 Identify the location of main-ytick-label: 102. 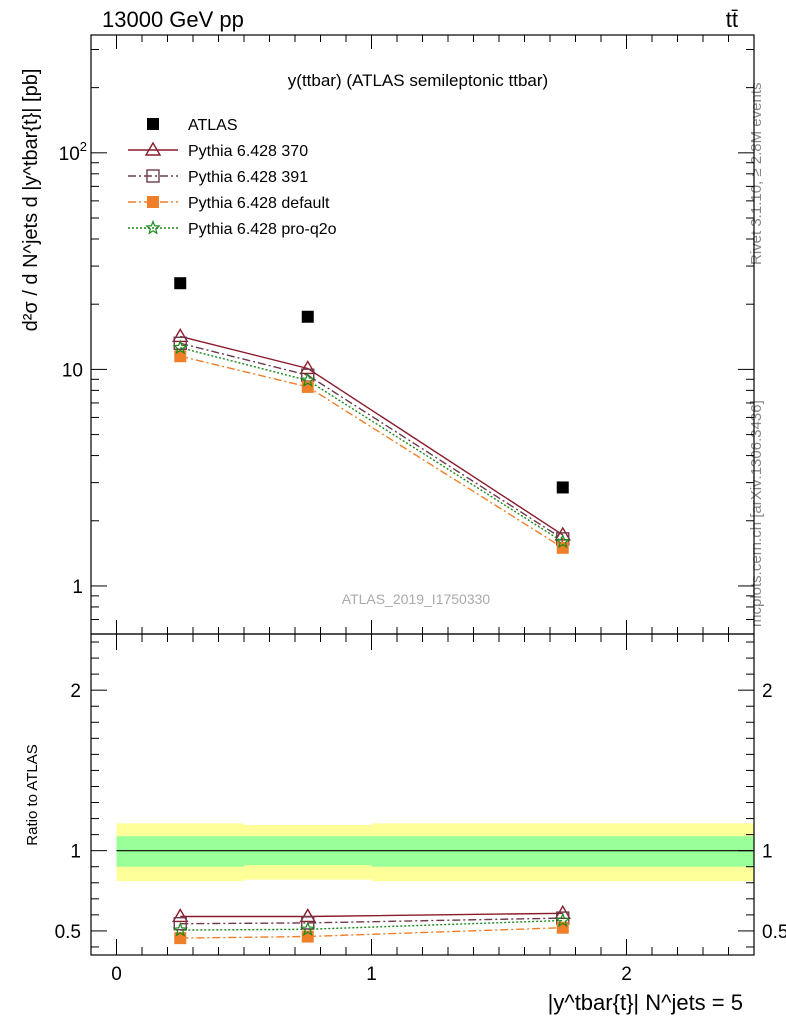
(73, 152).